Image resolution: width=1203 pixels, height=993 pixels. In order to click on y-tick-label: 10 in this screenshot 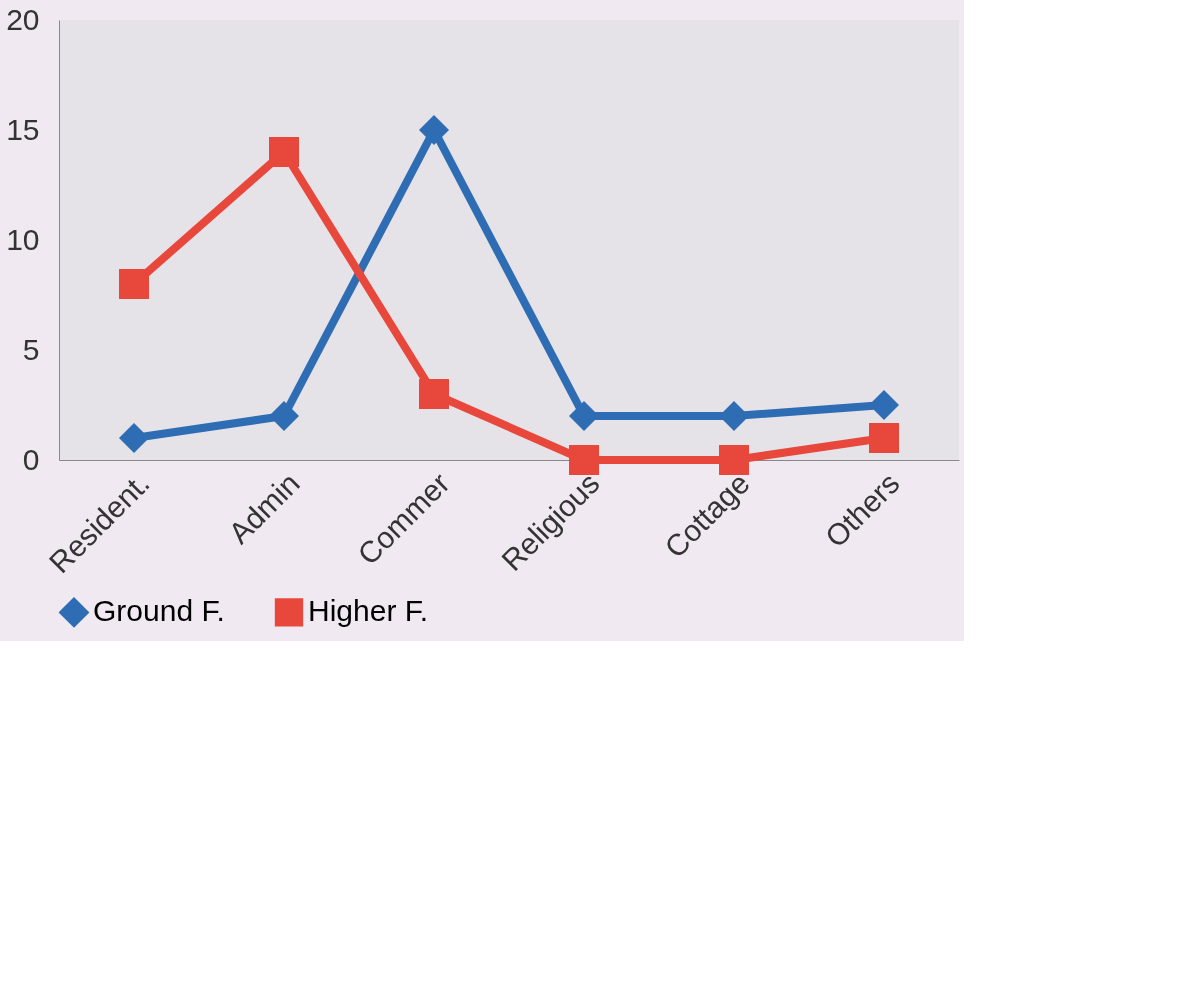, I will do `click(23, 239)`.